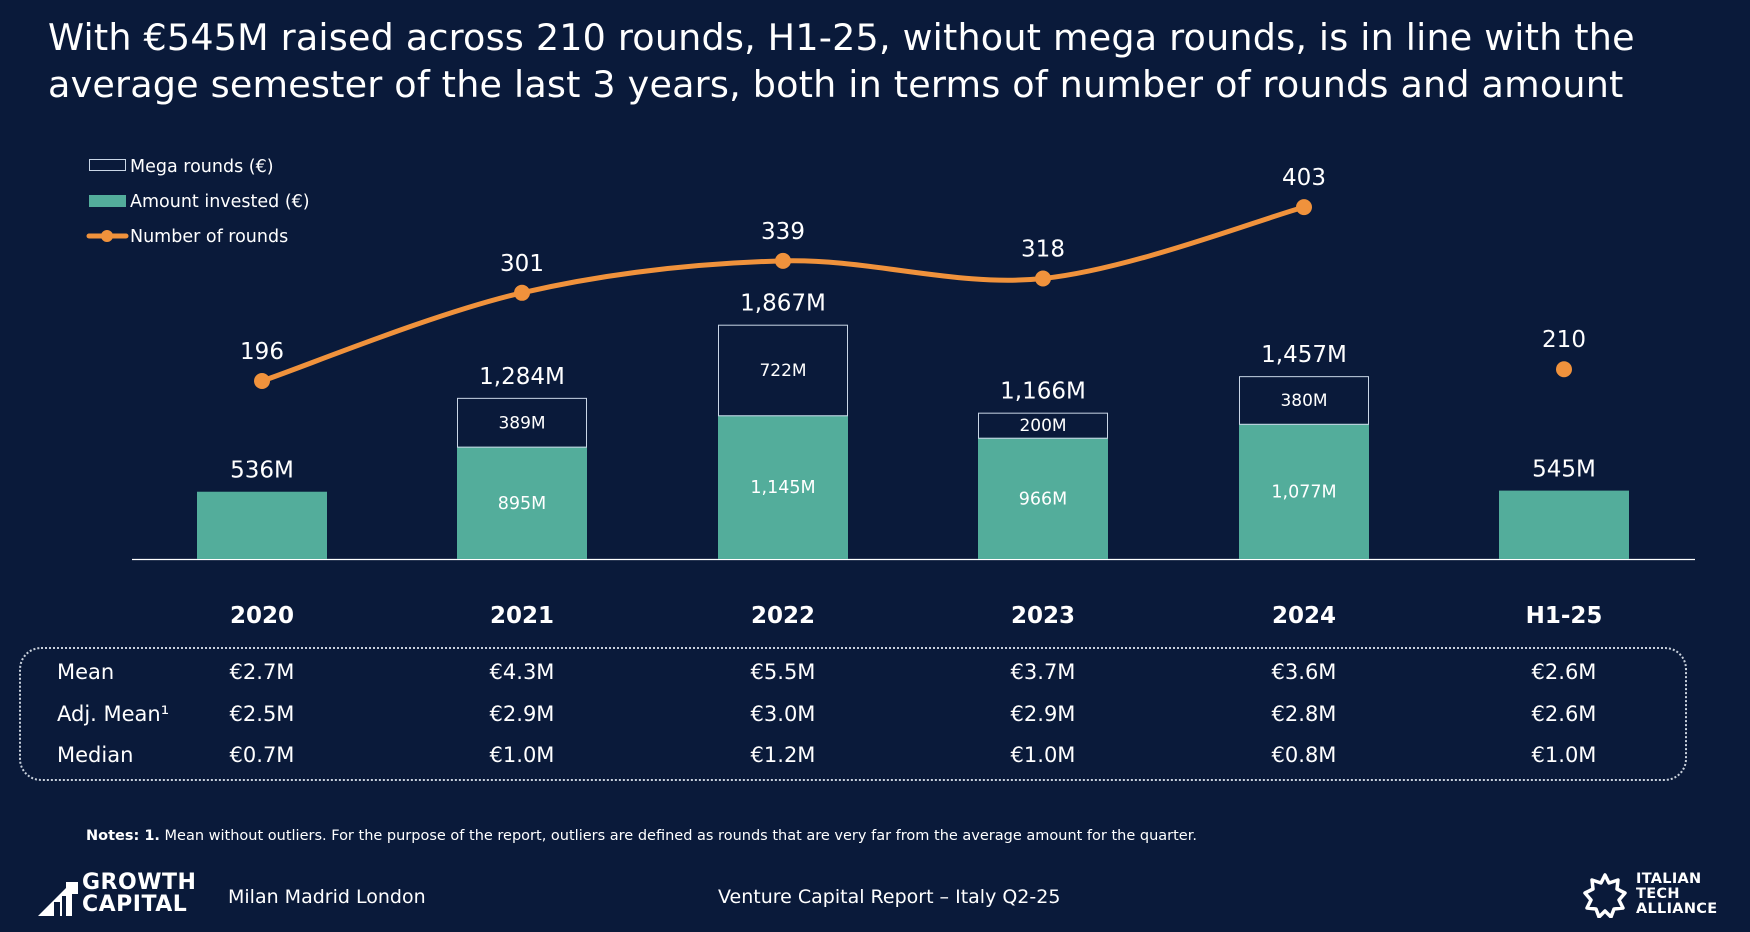 Image resolution: width=1750 pixels, height=932 pixels. Describe the element at coordinates (1304, 672) in the screenshot. I see `stats-cell: €3.6M` at that location.